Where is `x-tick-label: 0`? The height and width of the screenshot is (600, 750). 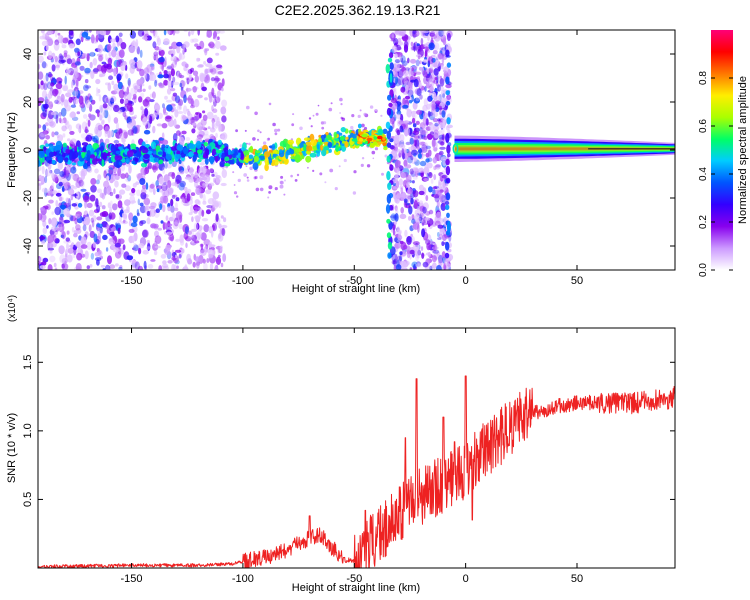 x-tick-label: 0 is located at coordinates (466, 281).